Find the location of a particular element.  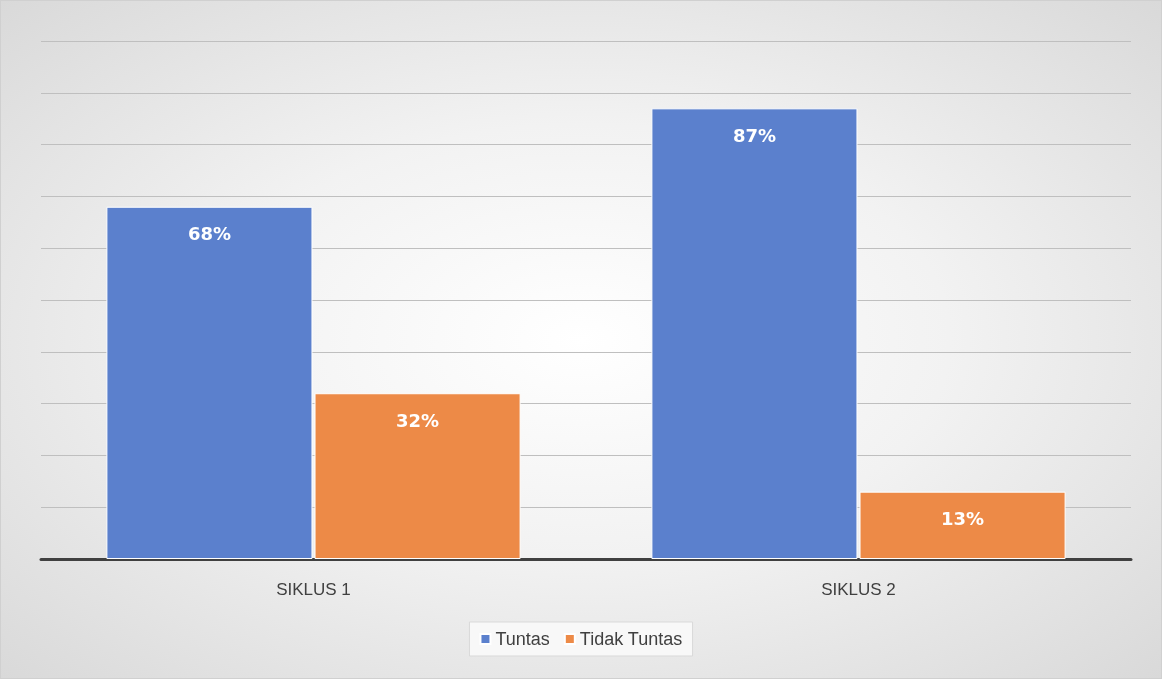

x-tick-label: SIKLUS 1 is located at coordinates (313, 589).